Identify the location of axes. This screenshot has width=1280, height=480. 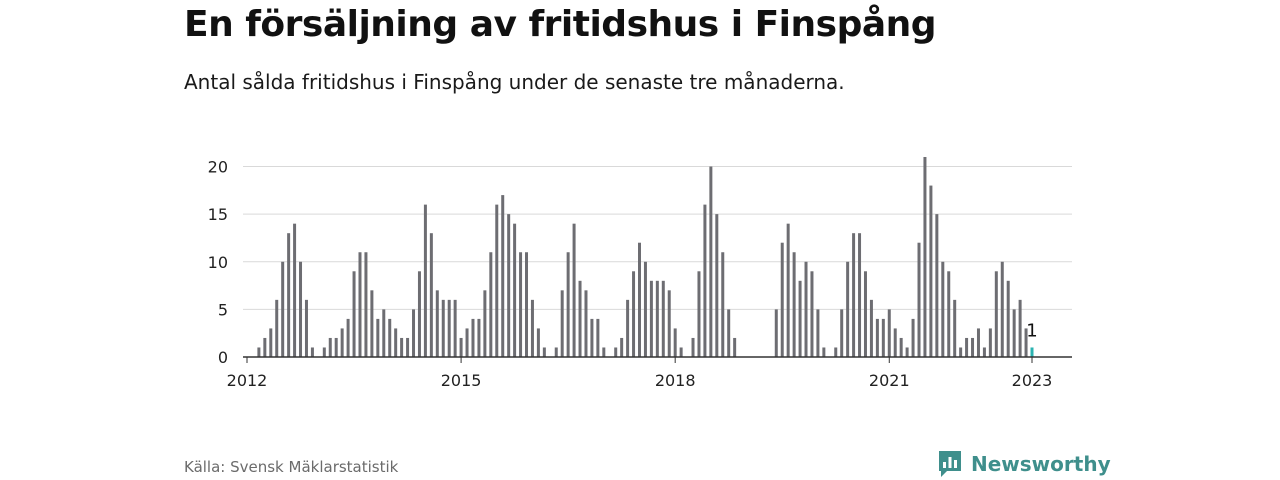
(657, 359).